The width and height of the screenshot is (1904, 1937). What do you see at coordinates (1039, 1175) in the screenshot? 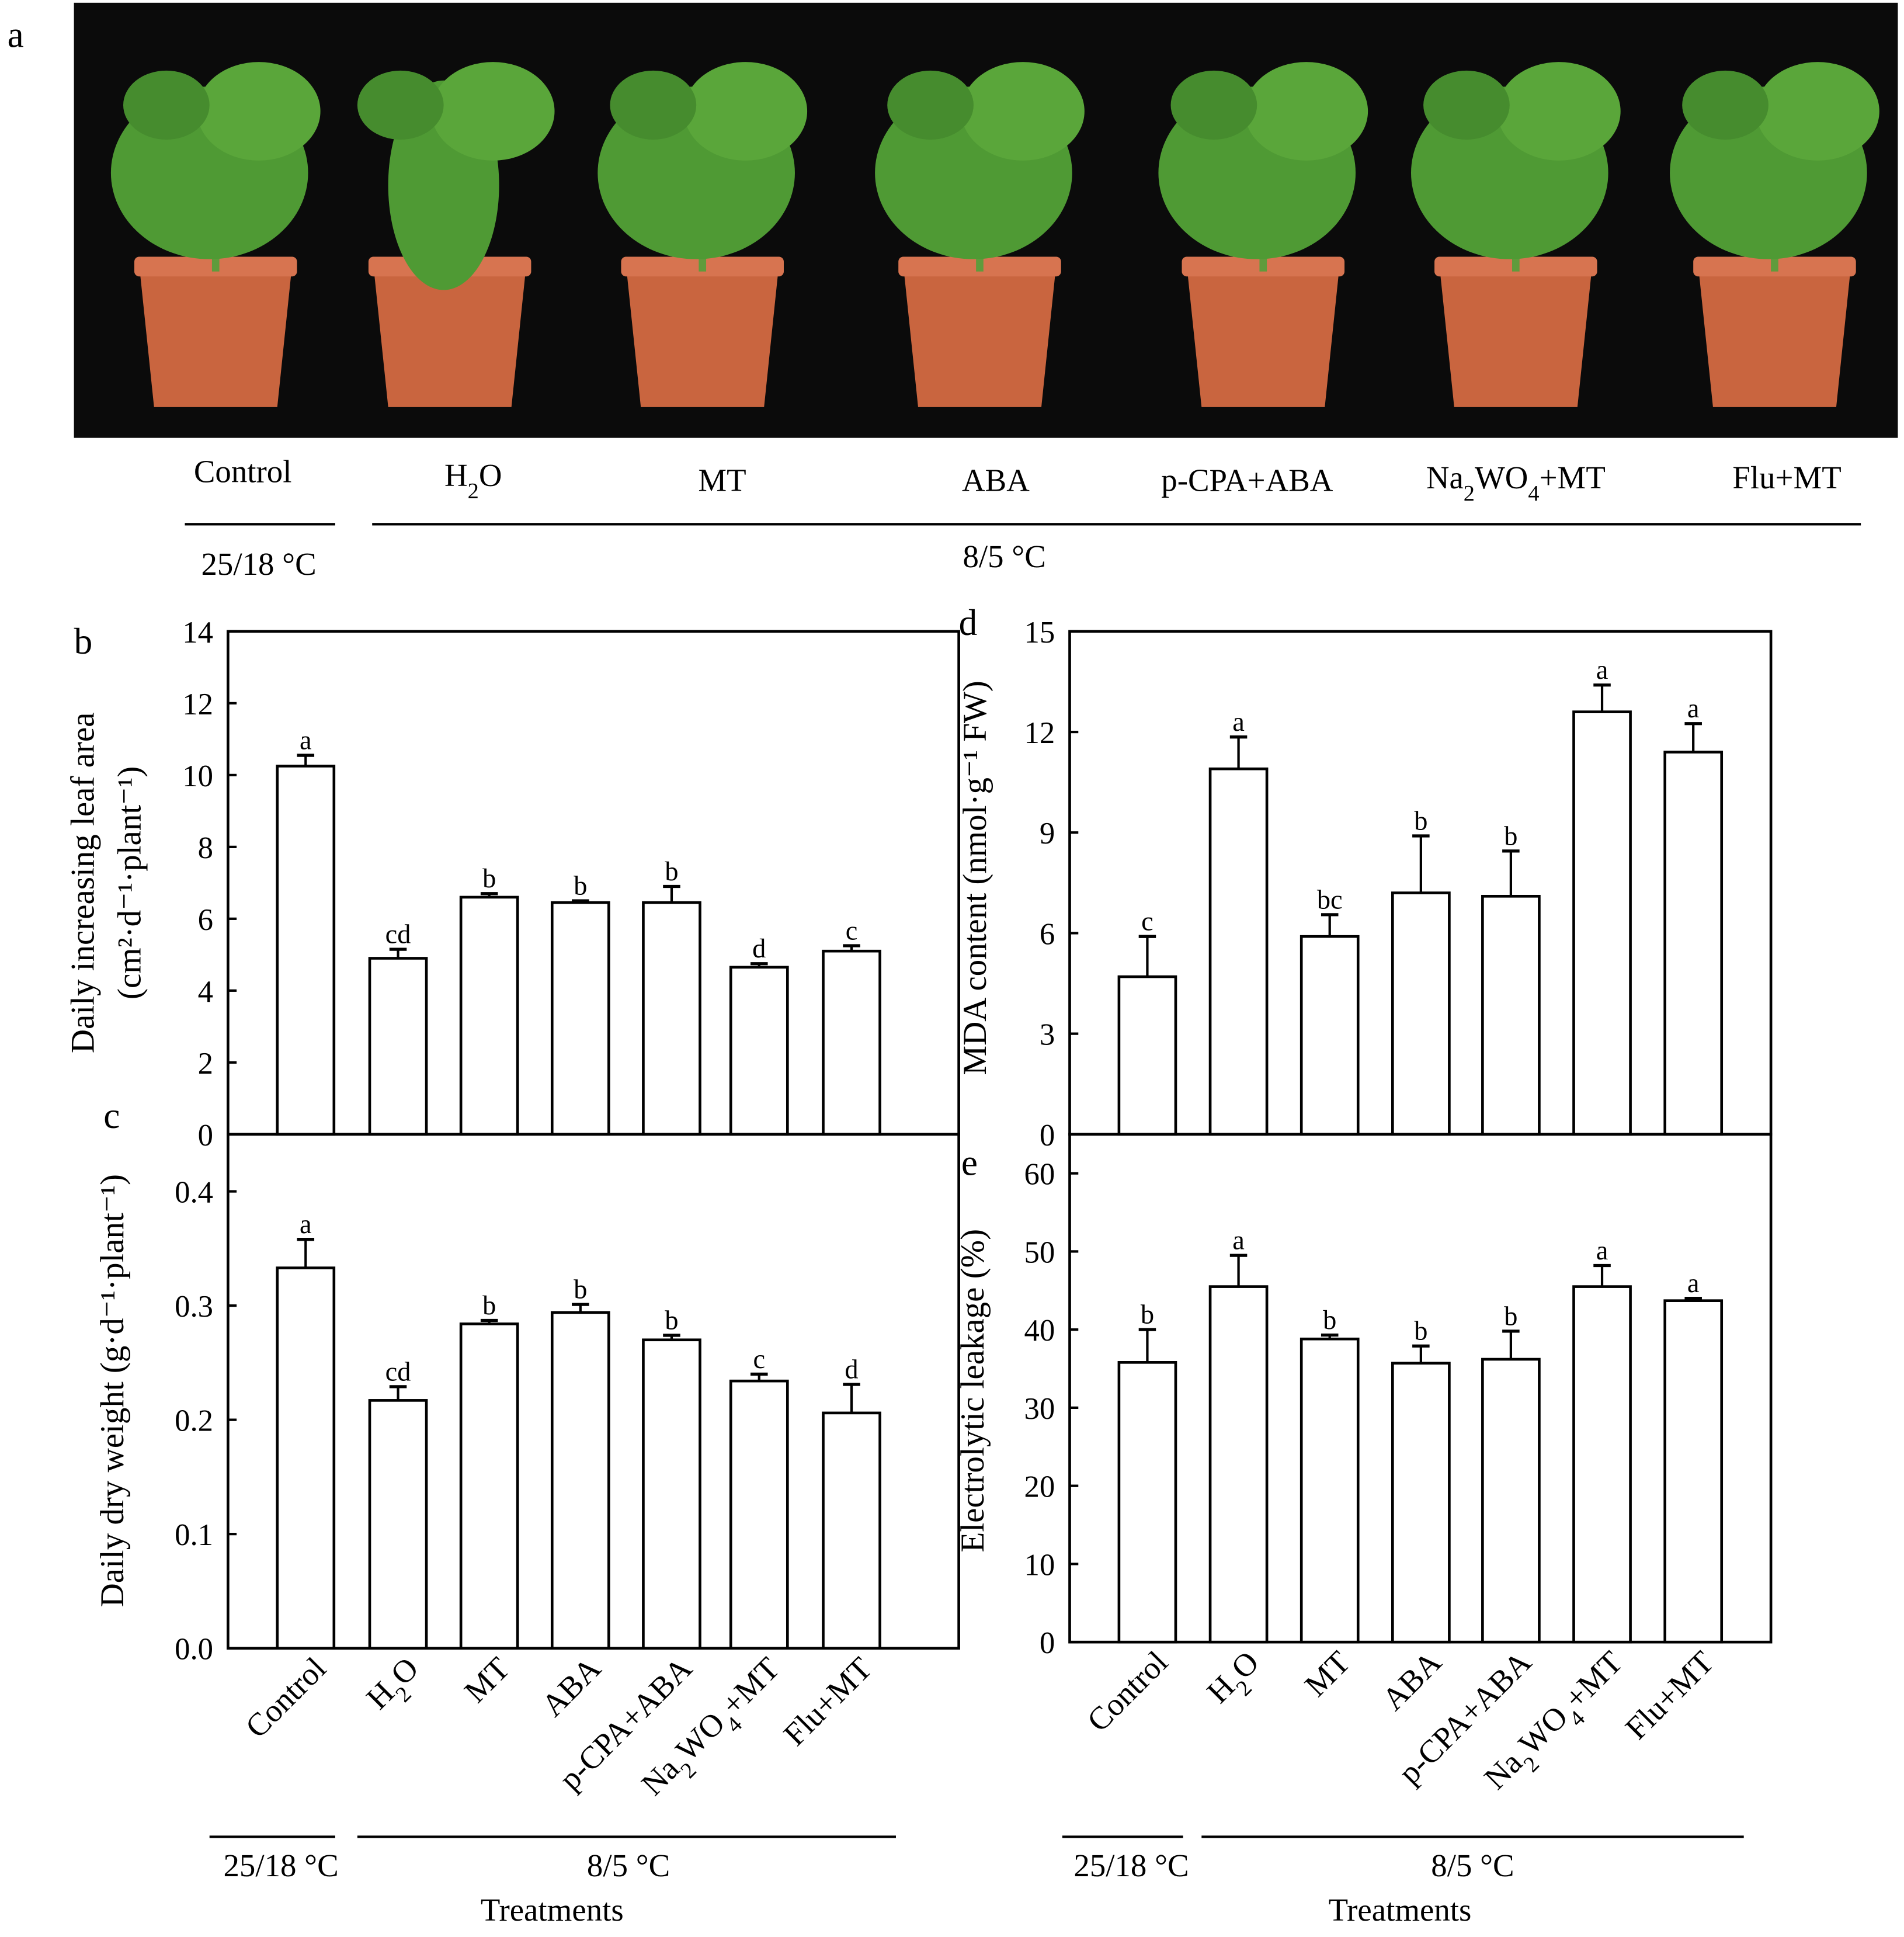
I see `y-tick-label: 60` at bounding box center [1039, 1175].